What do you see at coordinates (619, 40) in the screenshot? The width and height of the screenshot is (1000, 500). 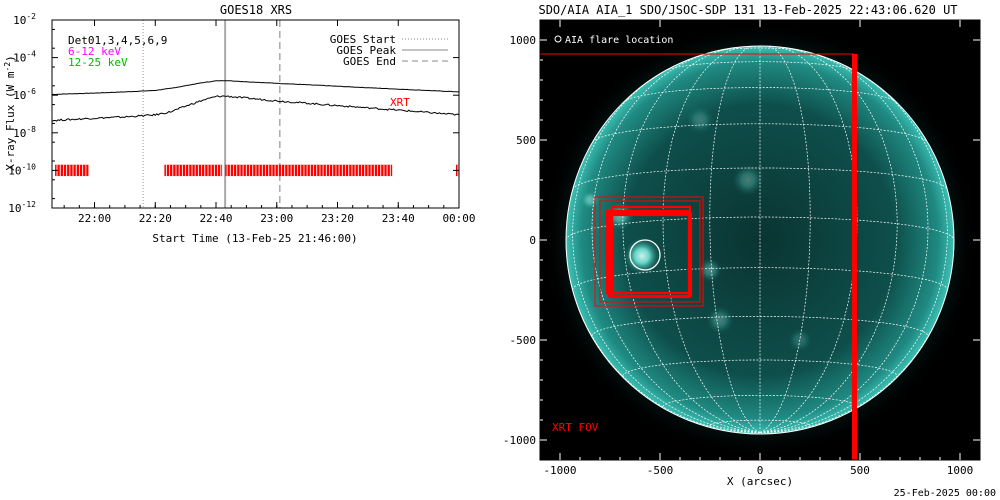 I see `legend-flare-label: AIA flare location` at bounding box center [619, 40].